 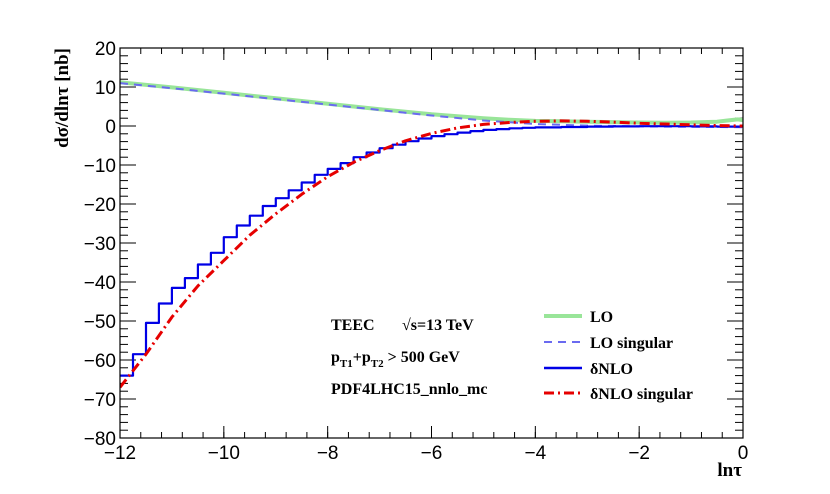 What do you see at coordinates (100, 166) in the screenshot?
I see `y-tick-label: −10` at bounding box center [100, 166].